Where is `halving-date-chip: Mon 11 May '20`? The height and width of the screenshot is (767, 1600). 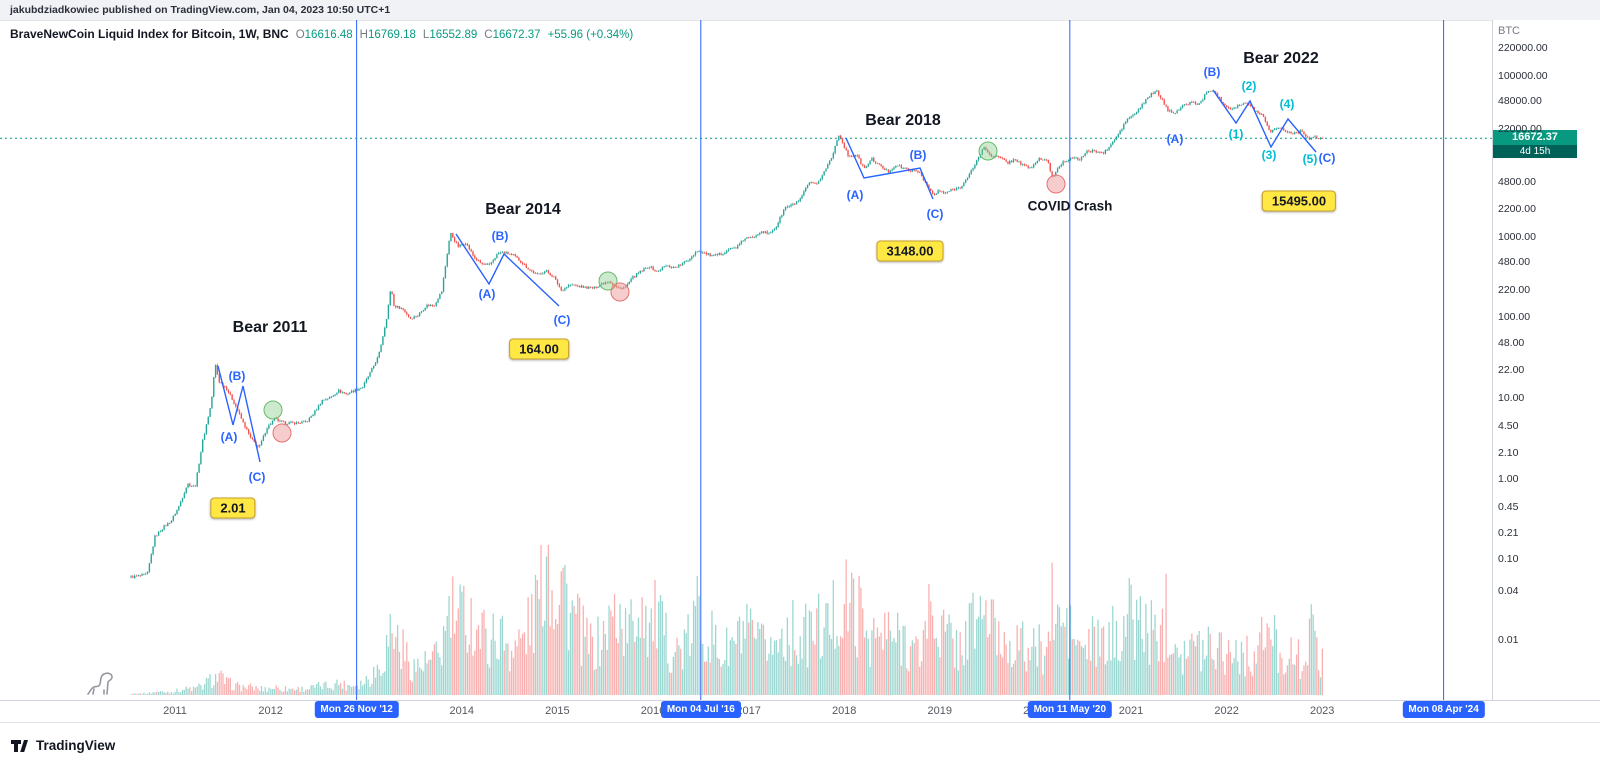 halving-date-chip: Mon 11 May '20 is located at coordinates (1070, 709).